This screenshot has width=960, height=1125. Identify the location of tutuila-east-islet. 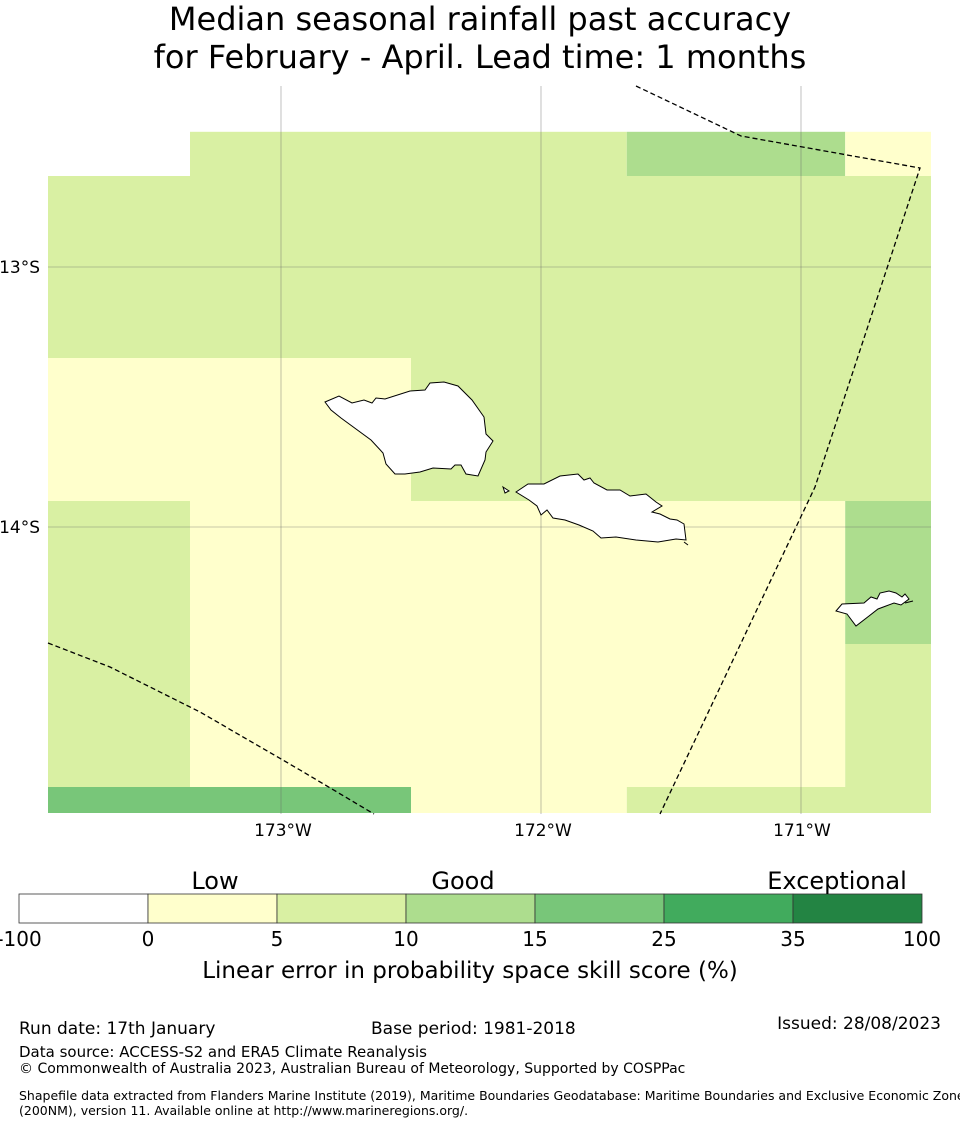
(909, 602).